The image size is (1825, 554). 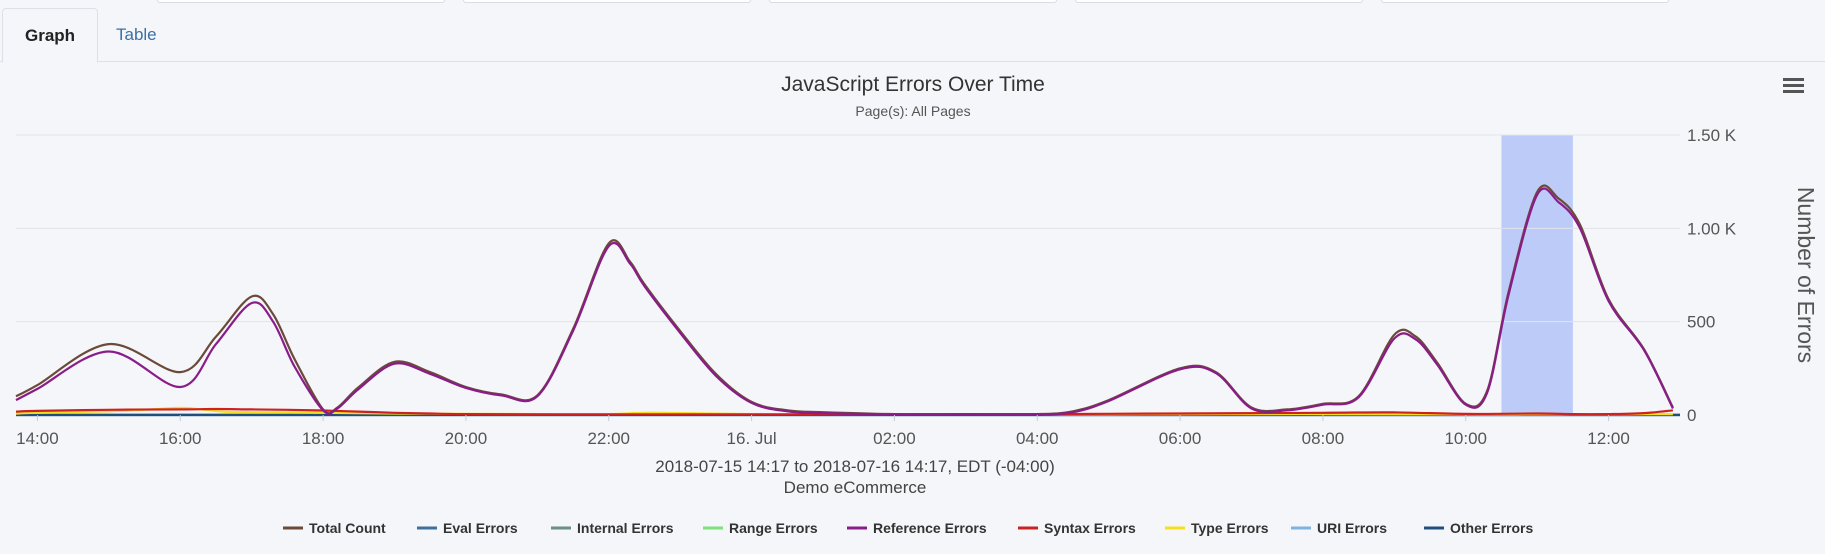 What do you see at coordinates (1806, 275) in the screenshot?
I see `y-axis-label: Number of Errors` at bounding box center [1806, 275].